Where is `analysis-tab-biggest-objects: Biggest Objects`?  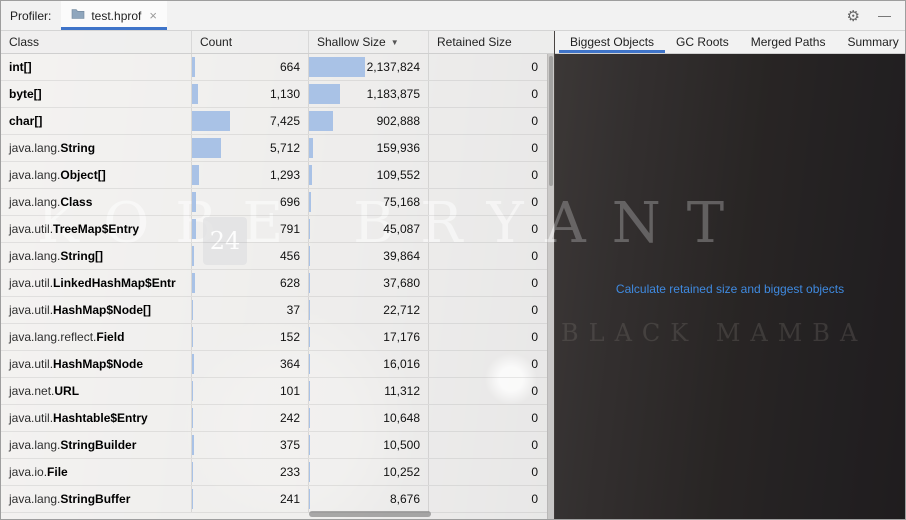
analysis-tab-biggest-objects: Biggest Objects is located at coordinates (612, 42).